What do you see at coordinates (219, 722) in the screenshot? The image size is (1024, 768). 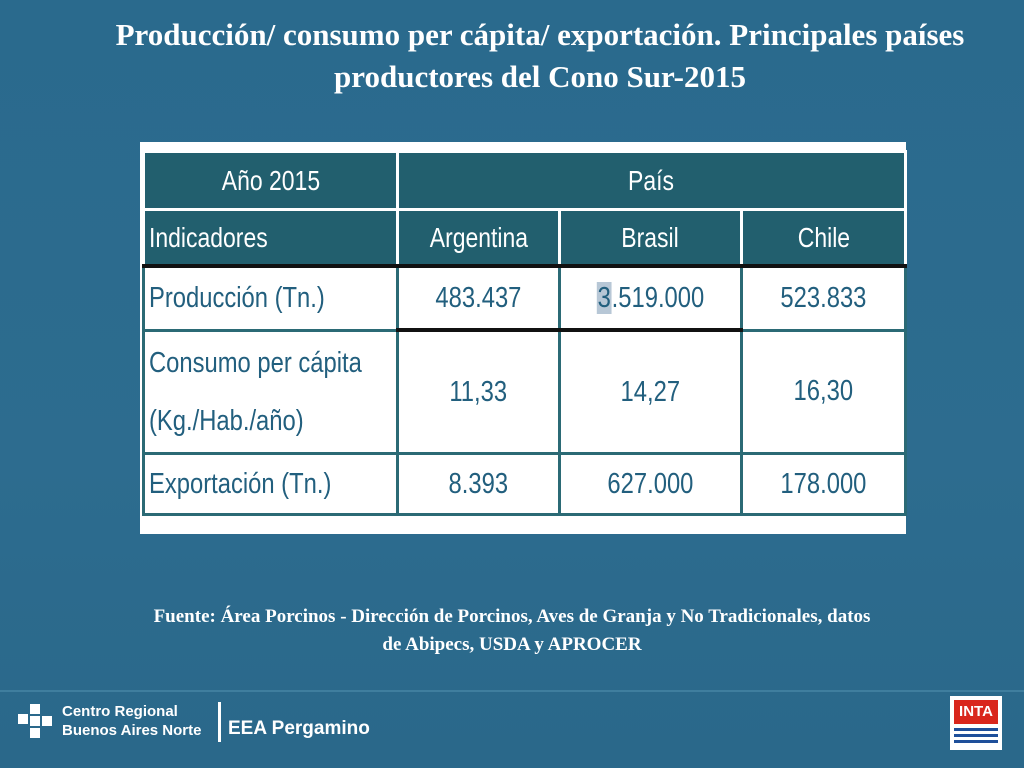 I see `footer-separator` at bounding box center [219, 722].